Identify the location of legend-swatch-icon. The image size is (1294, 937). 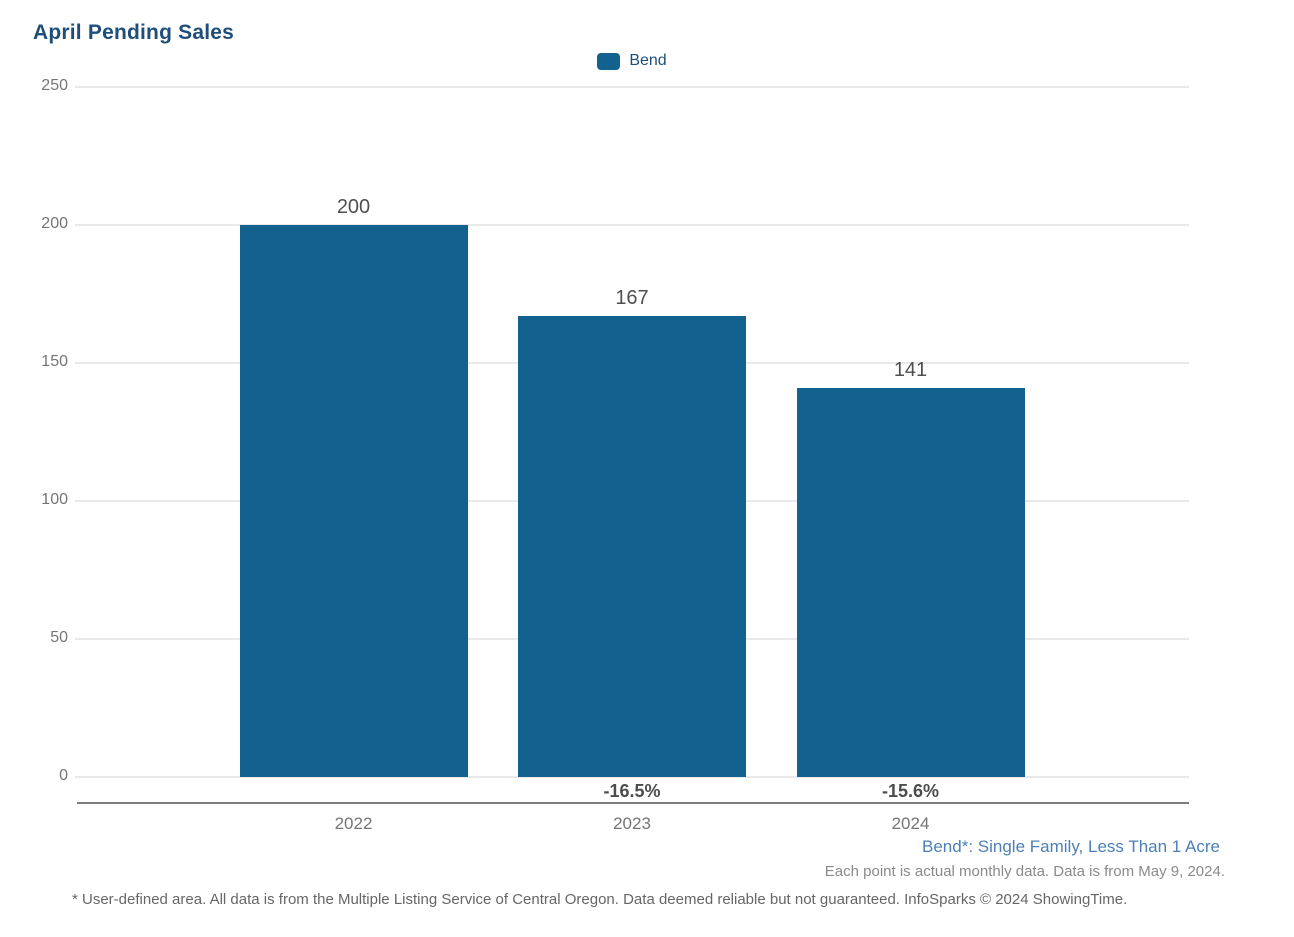
(609, 61).